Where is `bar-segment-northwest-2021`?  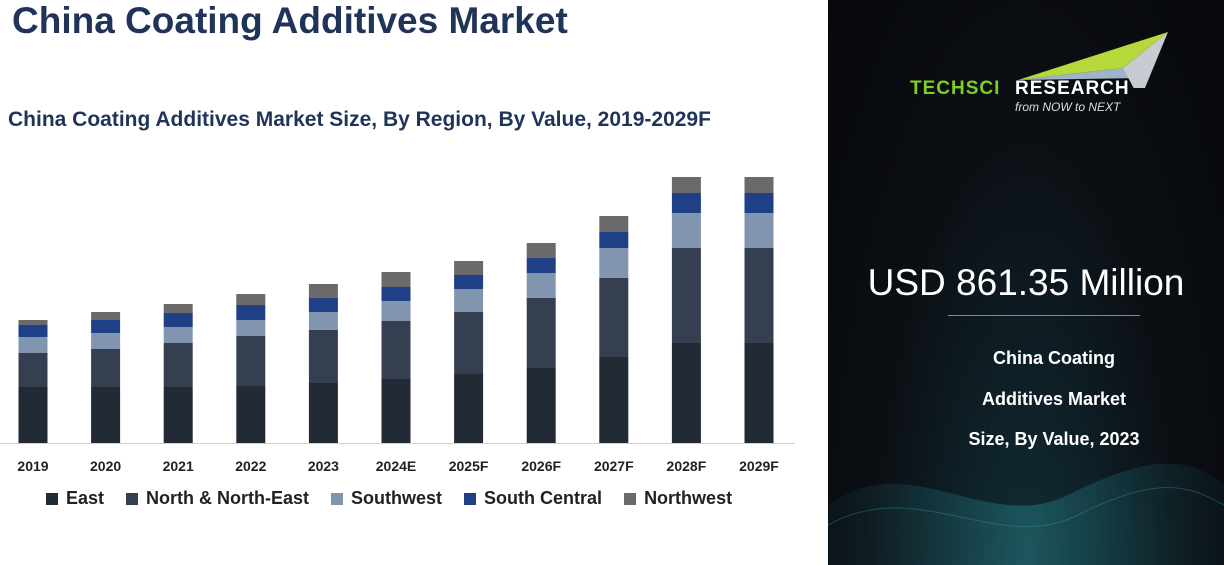
bar-segment-northwest-2021 is located at coordinates (178, 308).